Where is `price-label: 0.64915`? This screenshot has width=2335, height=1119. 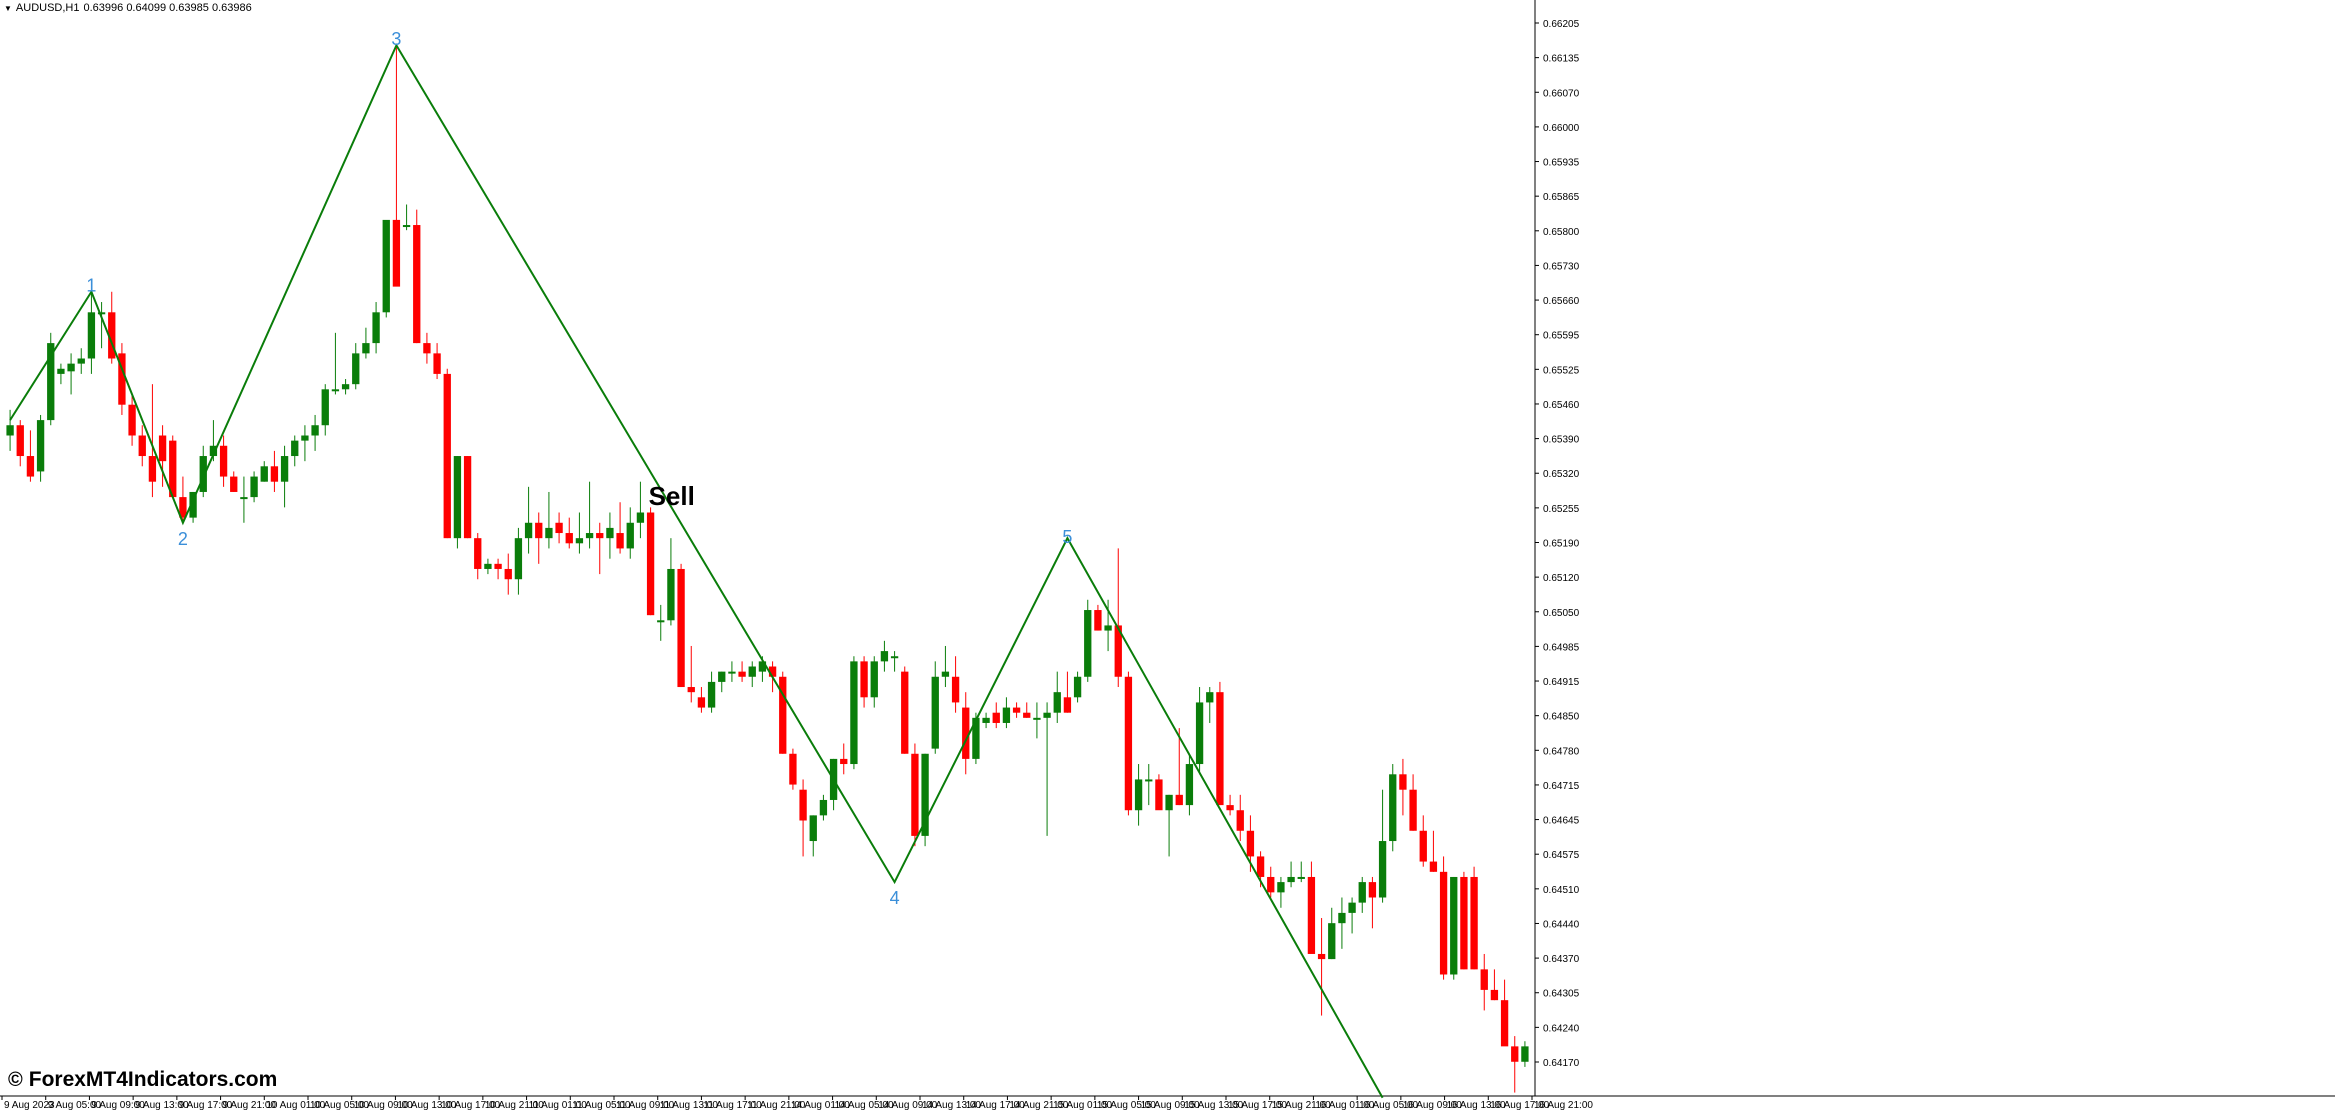 price-label: 0.64915 is located at coordinates (1561, 682).